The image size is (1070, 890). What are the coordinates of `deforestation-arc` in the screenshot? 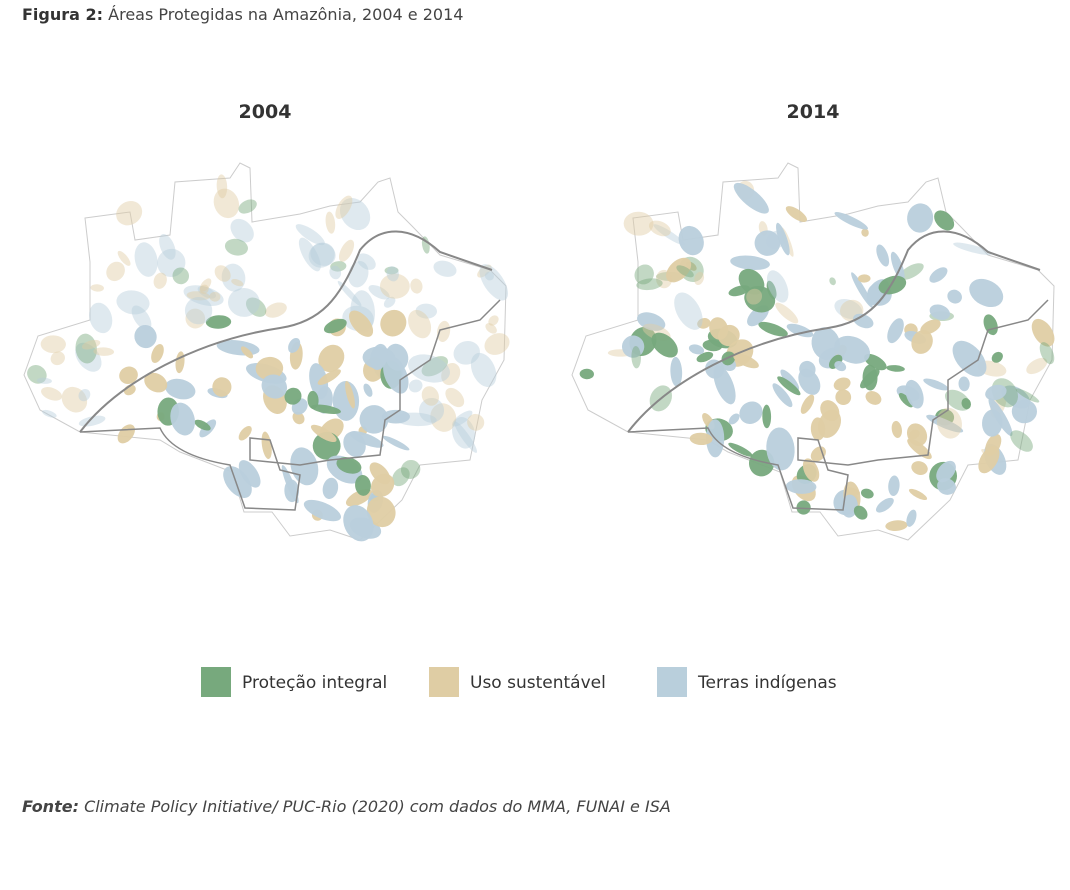 It's located at (290, 405).